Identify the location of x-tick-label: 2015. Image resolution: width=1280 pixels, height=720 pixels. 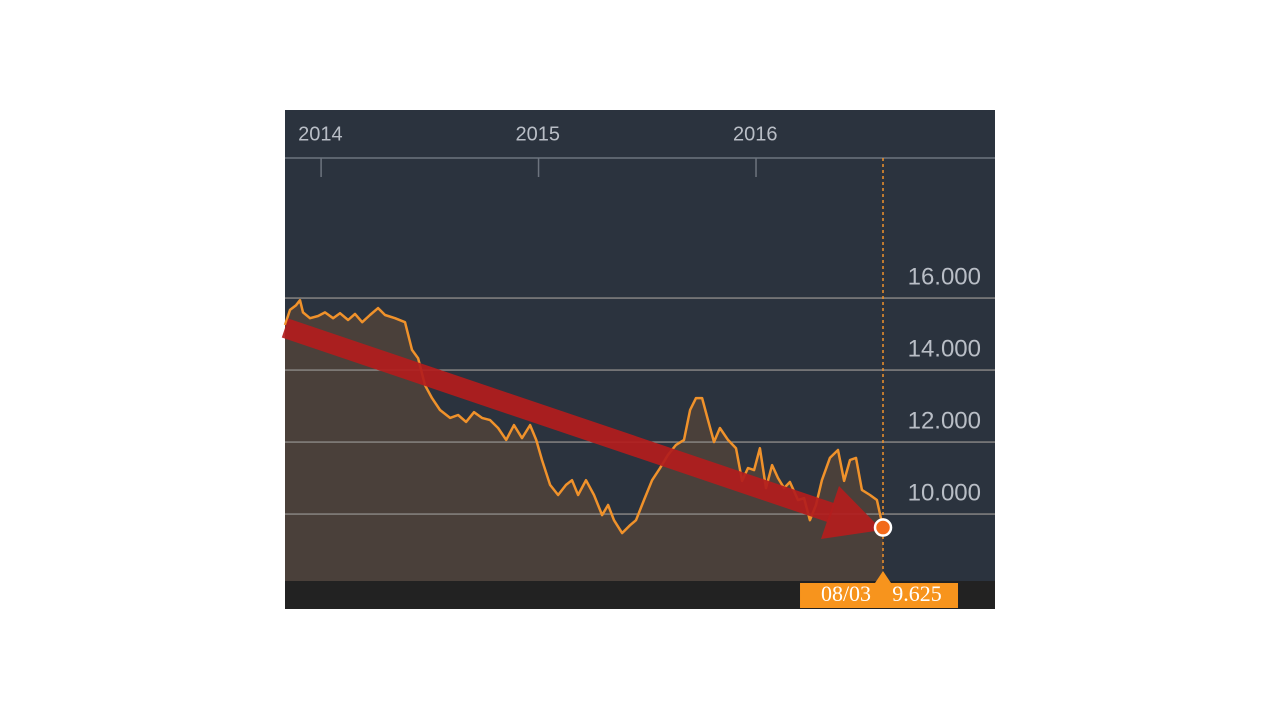
(538, 134).